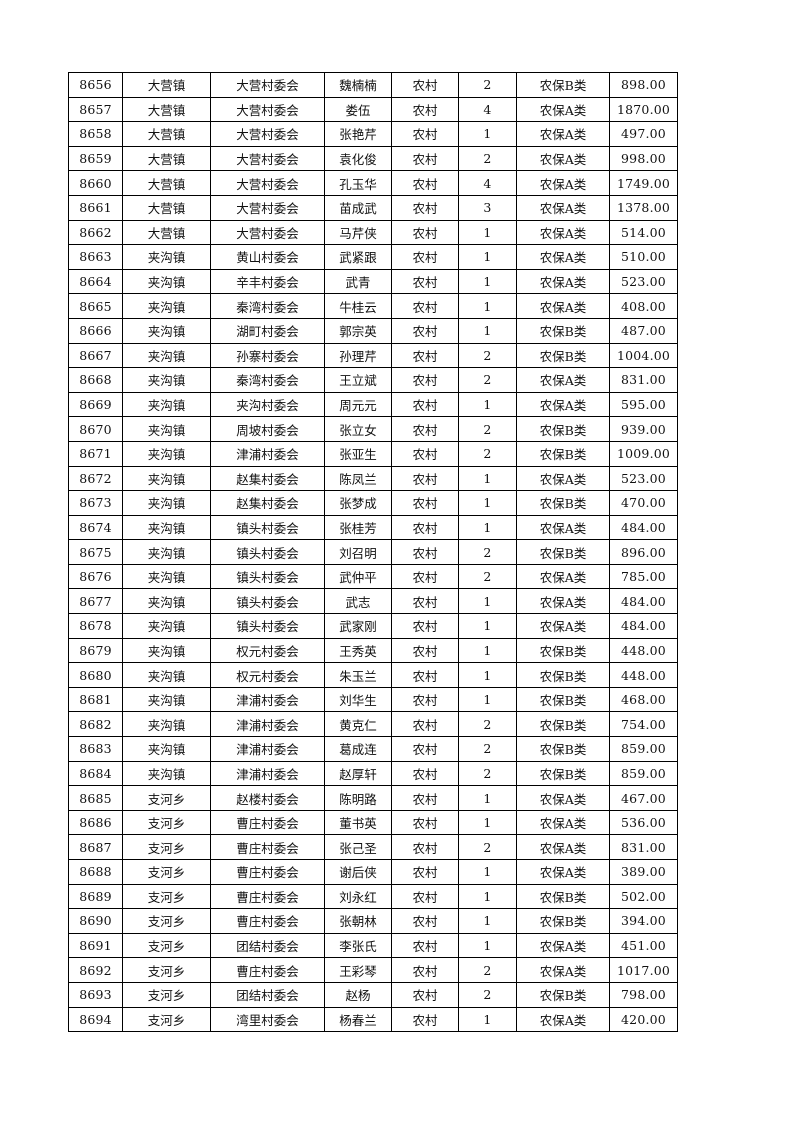 The image size is (794, 1122). I want to click on table-row: 8675 夹沟镇 镇头村委会 刘召明 农村 2 农保B类 896.00, so click(373, 552).